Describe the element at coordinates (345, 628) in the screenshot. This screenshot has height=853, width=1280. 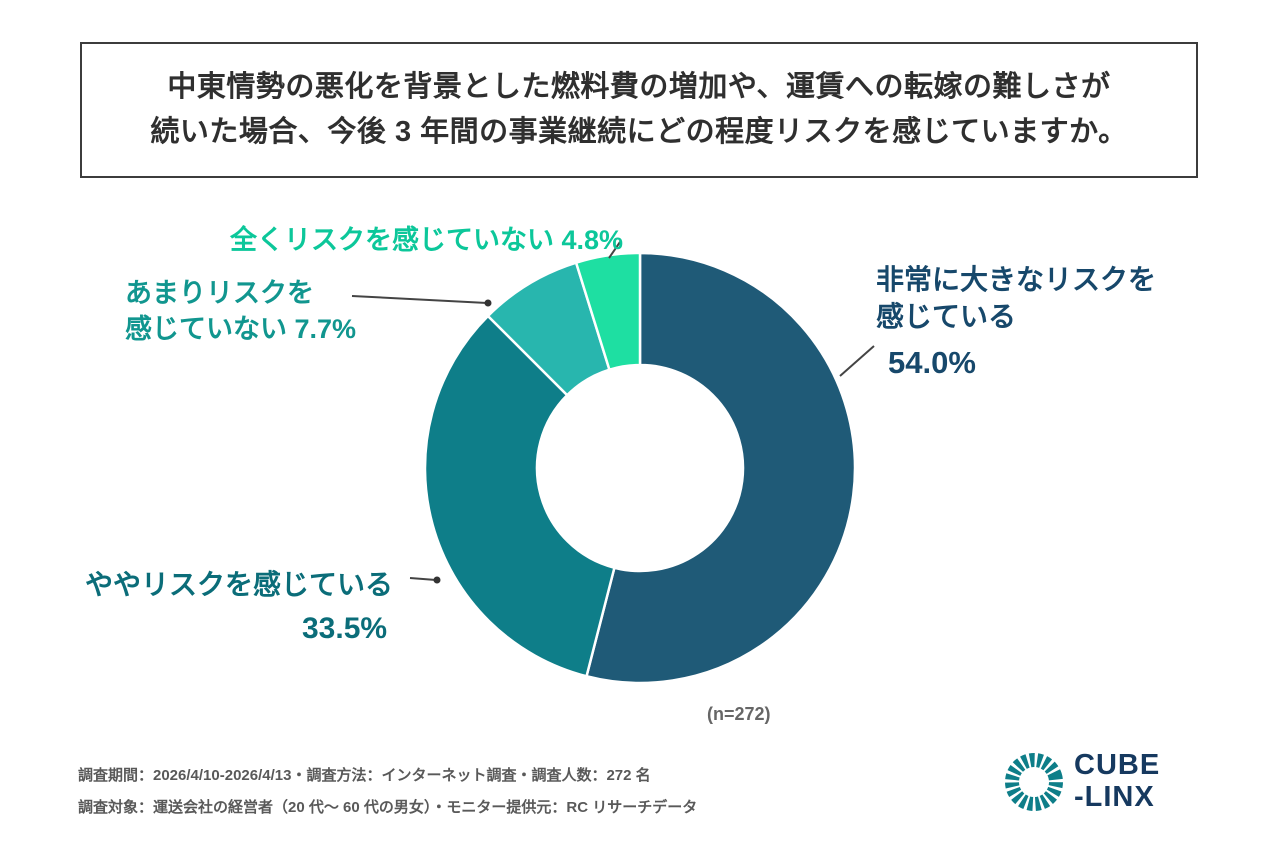
I see `callout-some-risk-value: 33.5%` at that location.